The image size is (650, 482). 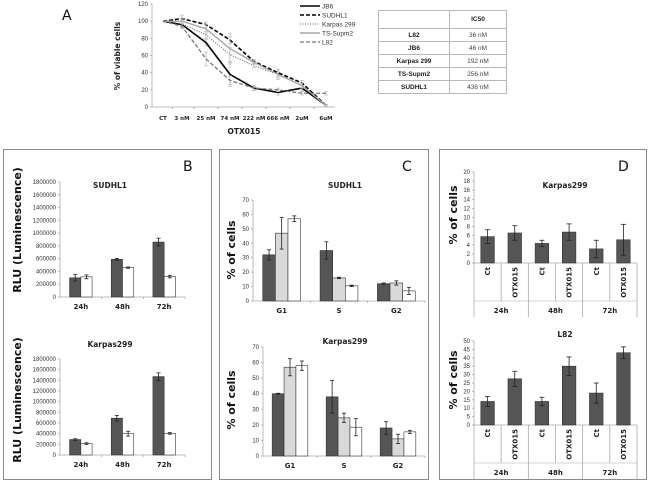 What do you see at coordinates (478, 74) in the screenshot?
I see `ic50-value: 256 nM` at bounding box center [478, 74].